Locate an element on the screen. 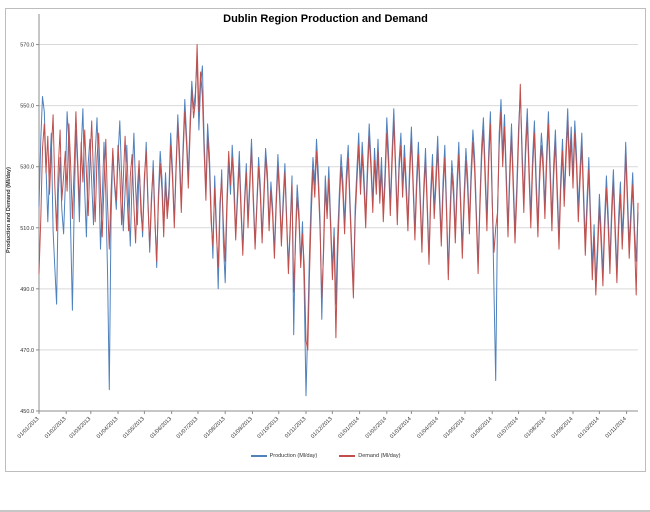  screenshot-bottom-edge is located at coordinates (325, 511).